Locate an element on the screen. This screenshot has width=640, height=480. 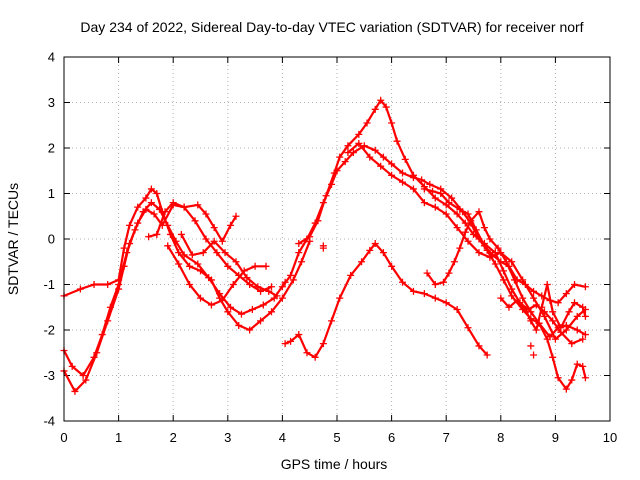
series-sat-l is located at coordinates (506, 300).